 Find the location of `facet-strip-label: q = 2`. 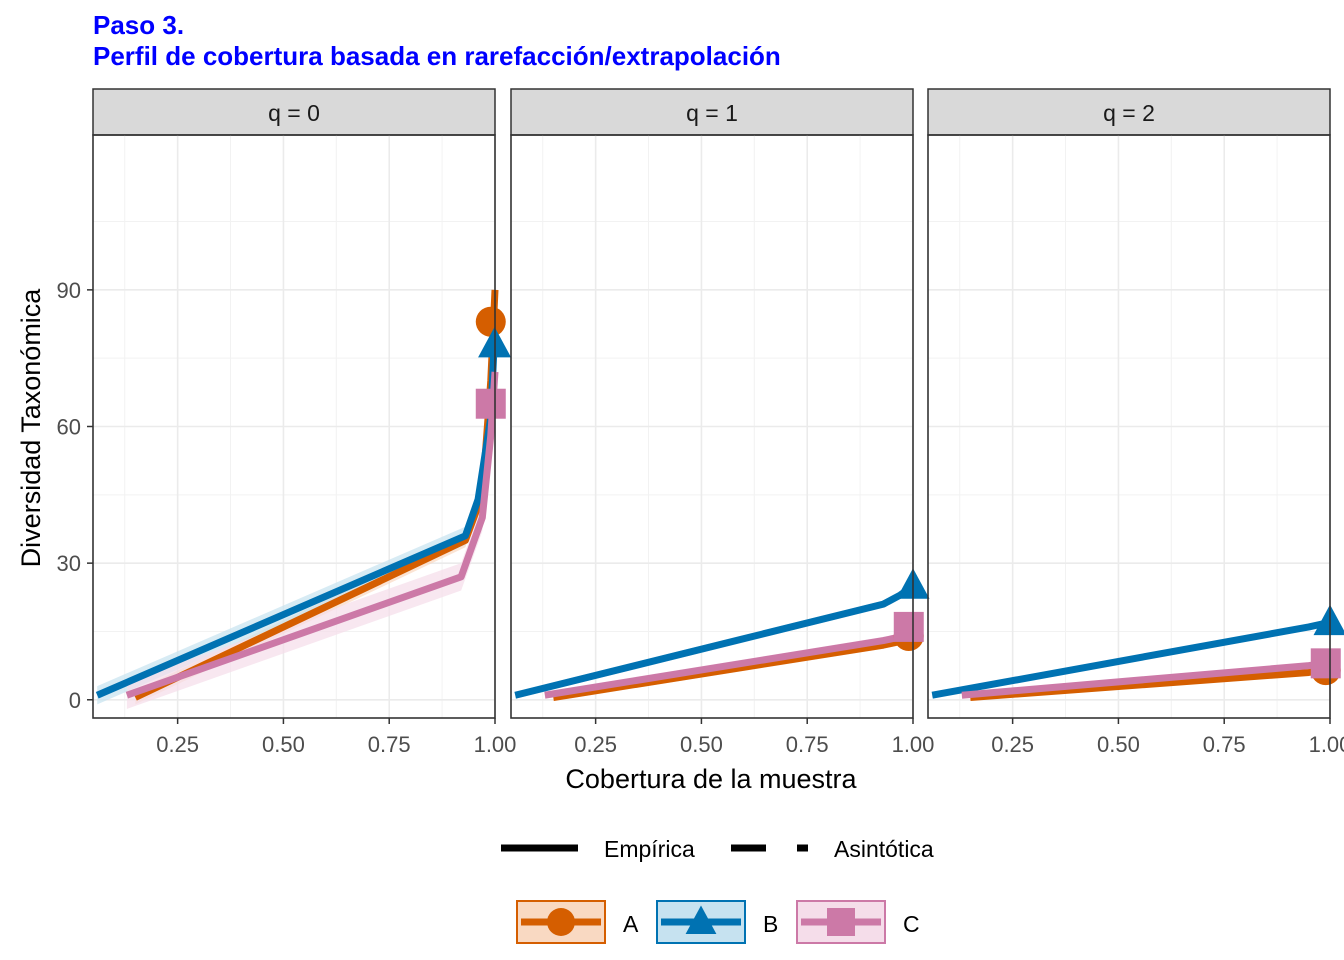

facet-strip-label: q = 2 is located at coordinates (1129, 113).